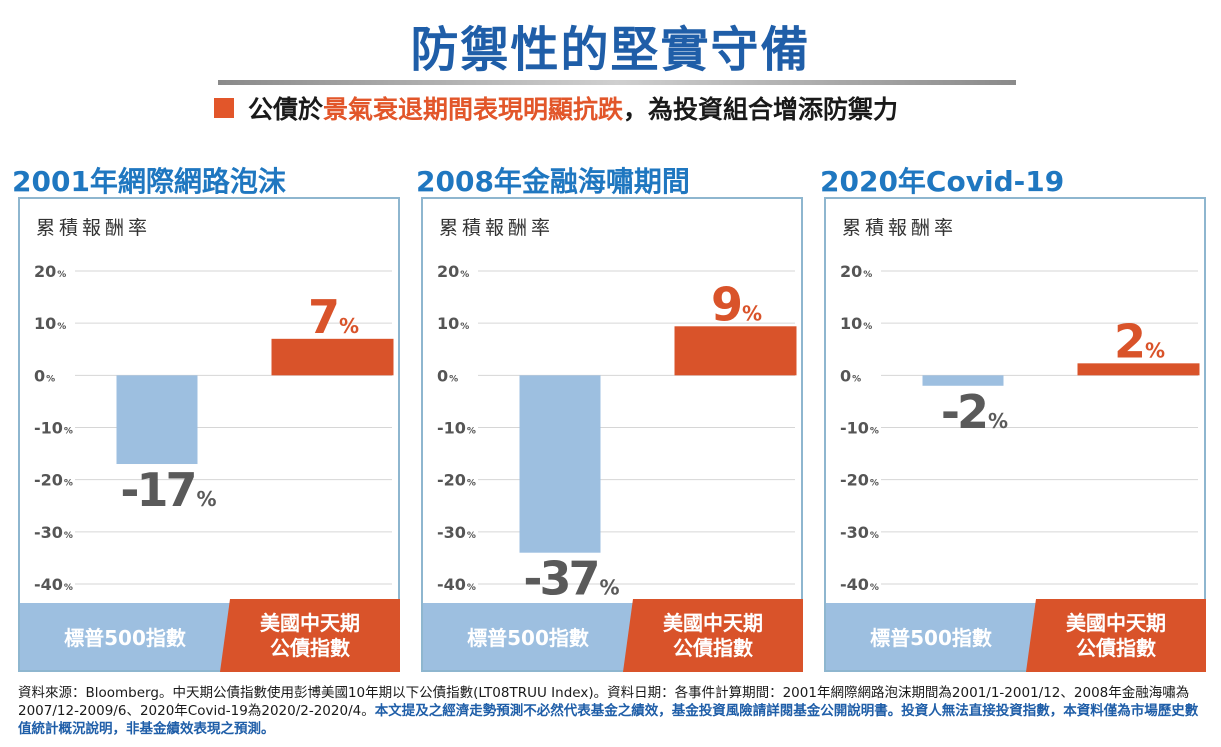 Image resolution: width=1221 pixels, height=747 pixels. What do you see at coordinates (974, 412) in the screenshot?
I see `data-label-sp500: -2%` at bounding box center [974, 412].